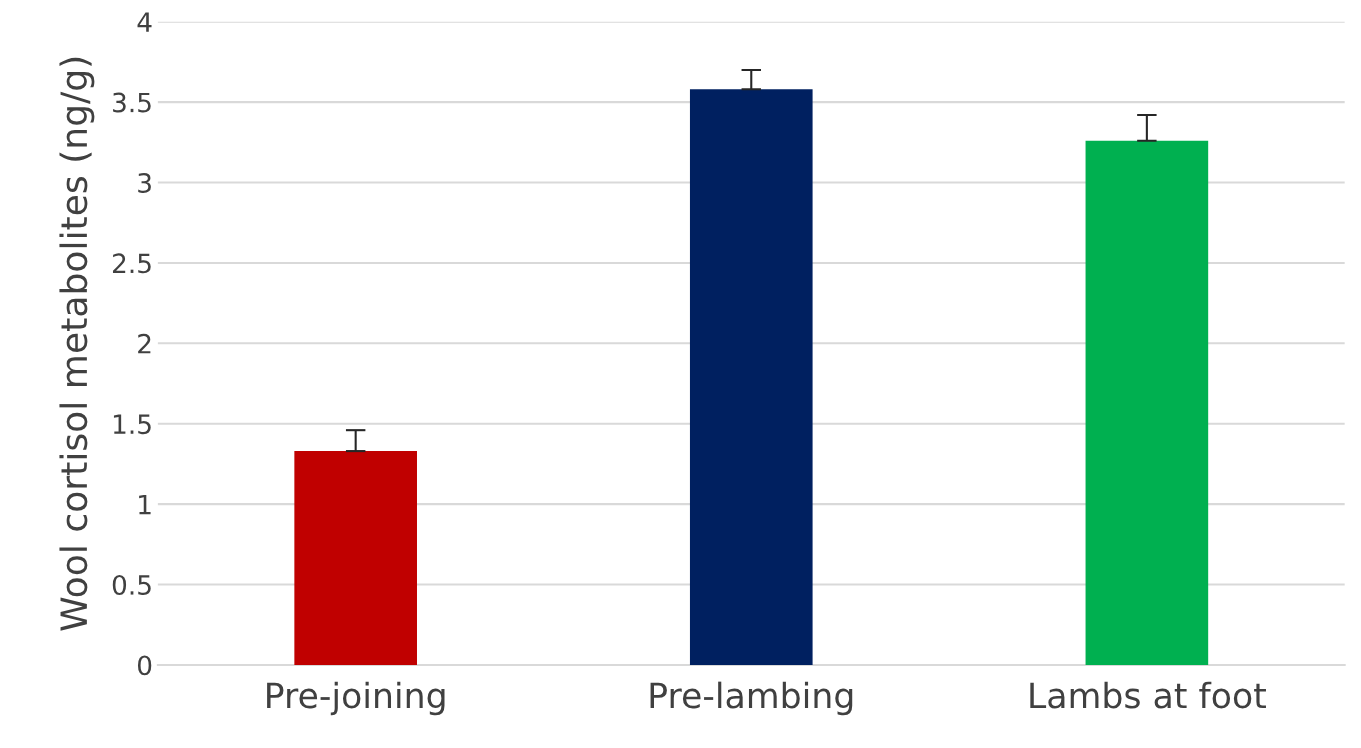 The width and height of the screenshot is (1361, 748). I want to click on y-tick-label: 1, so click(145, 504).